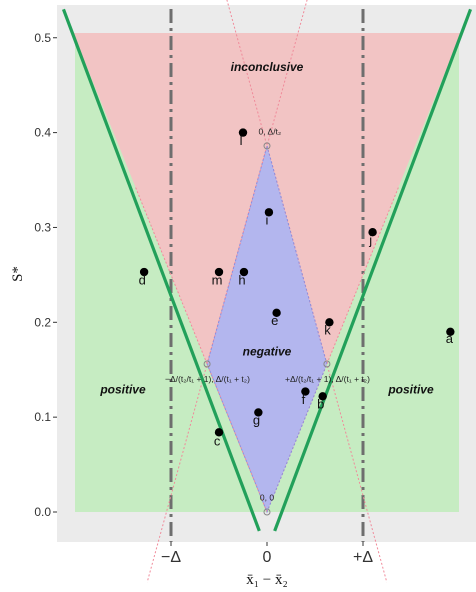 The height and width of the screenshot is (592, 476). Describe the element at coordinates (18, 274) in the screenshot. I see `y-axis-title: S*` at that location.